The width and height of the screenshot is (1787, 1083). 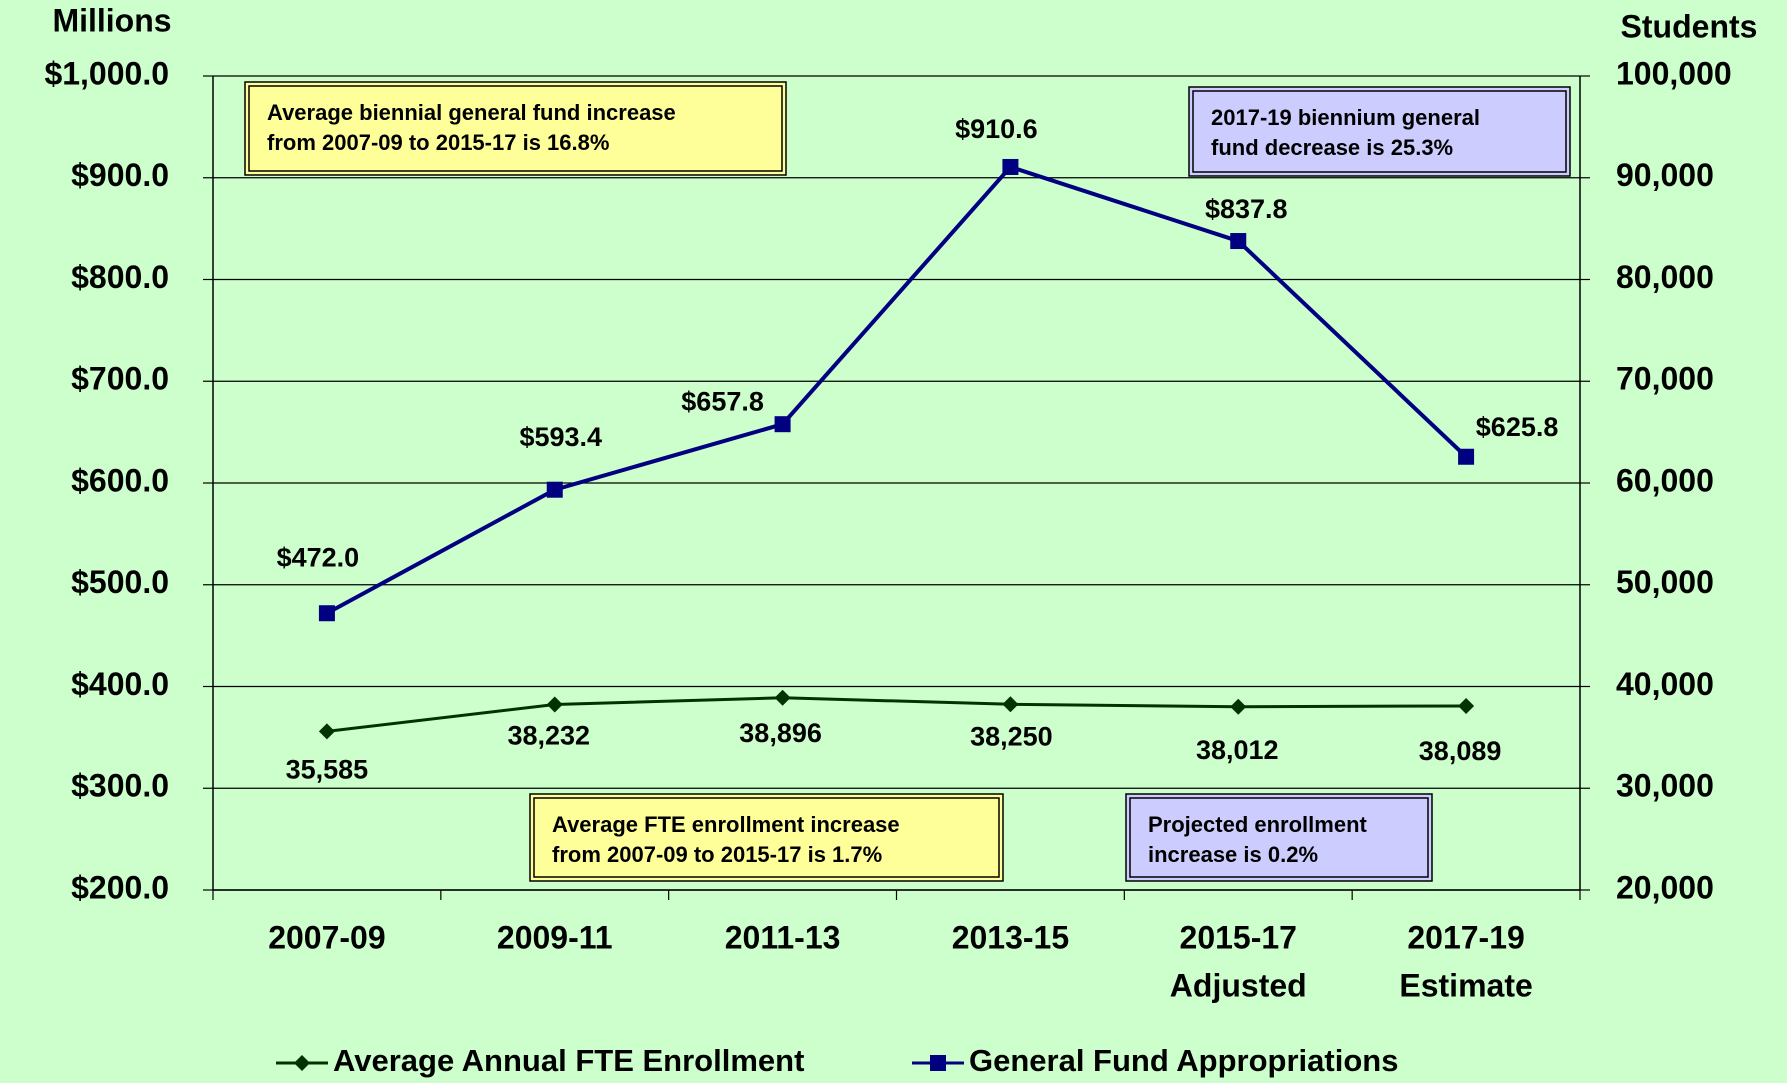 What do you see at coordinates (1665, 887) in the screenshot?
I see `y2-tick-label: 20,000` at bounding box center [1665, 887].